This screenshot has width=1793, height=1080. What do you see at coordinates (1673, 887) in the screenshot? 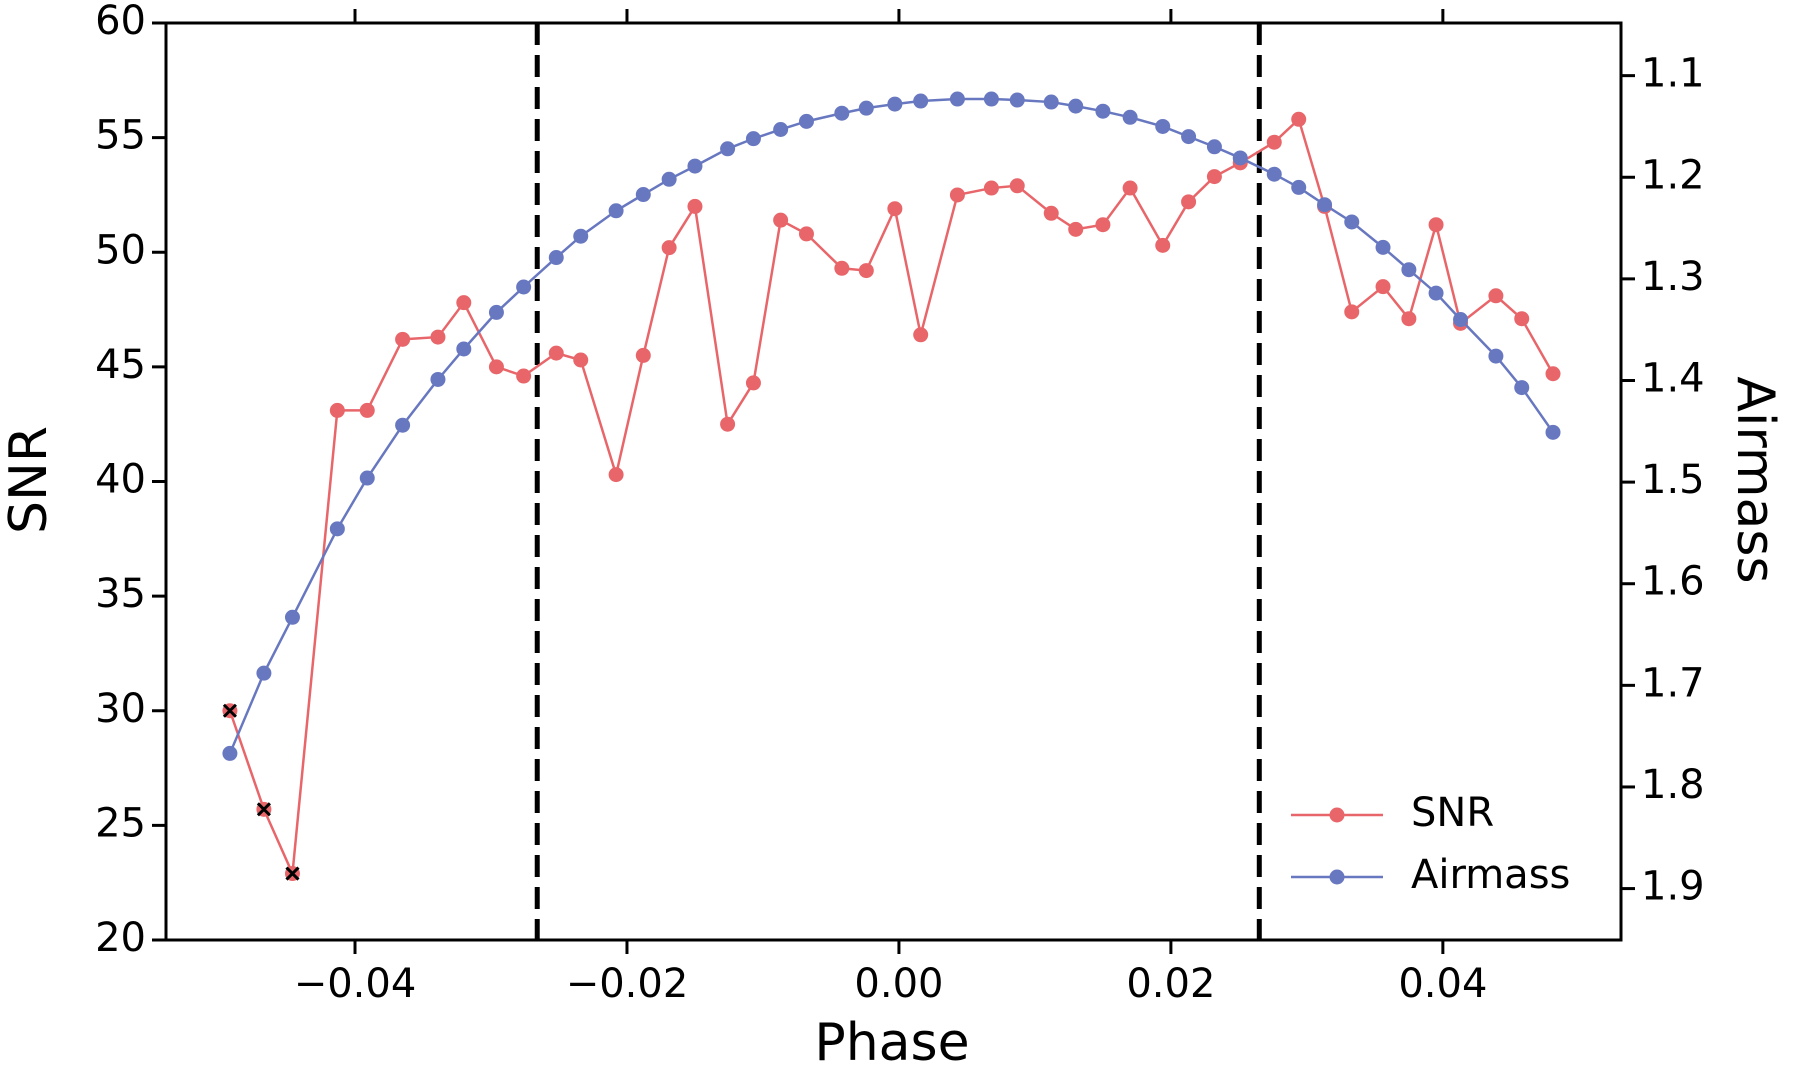
I see `y2-tick-label: 1.9` at bounding box center [1673, 887].